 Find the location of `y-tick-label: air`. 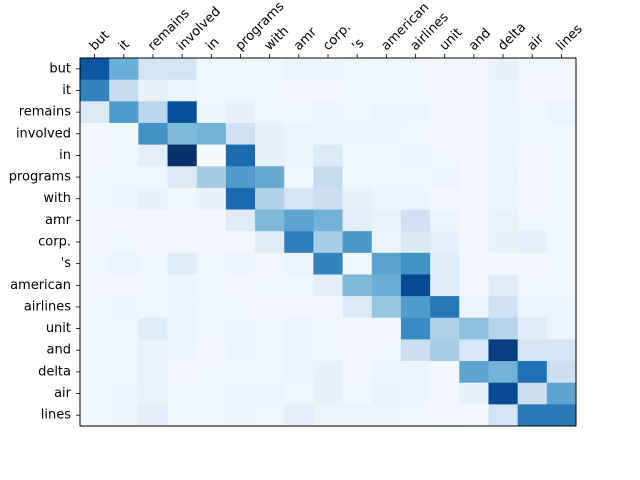

y-tick-label: air is located at coordinates (63, 393).